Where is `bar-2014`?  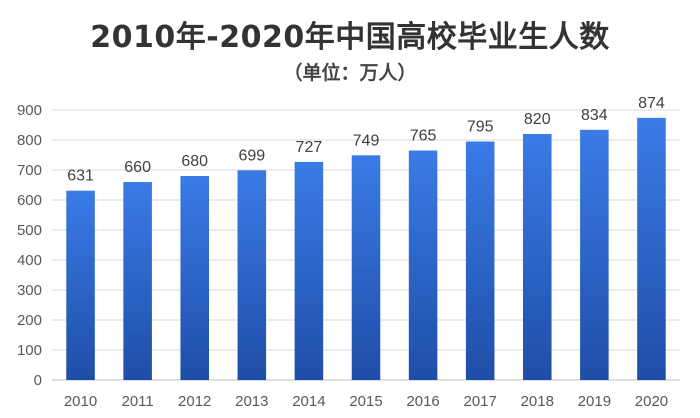 bar-2014 is located at coordinates (309, 270).